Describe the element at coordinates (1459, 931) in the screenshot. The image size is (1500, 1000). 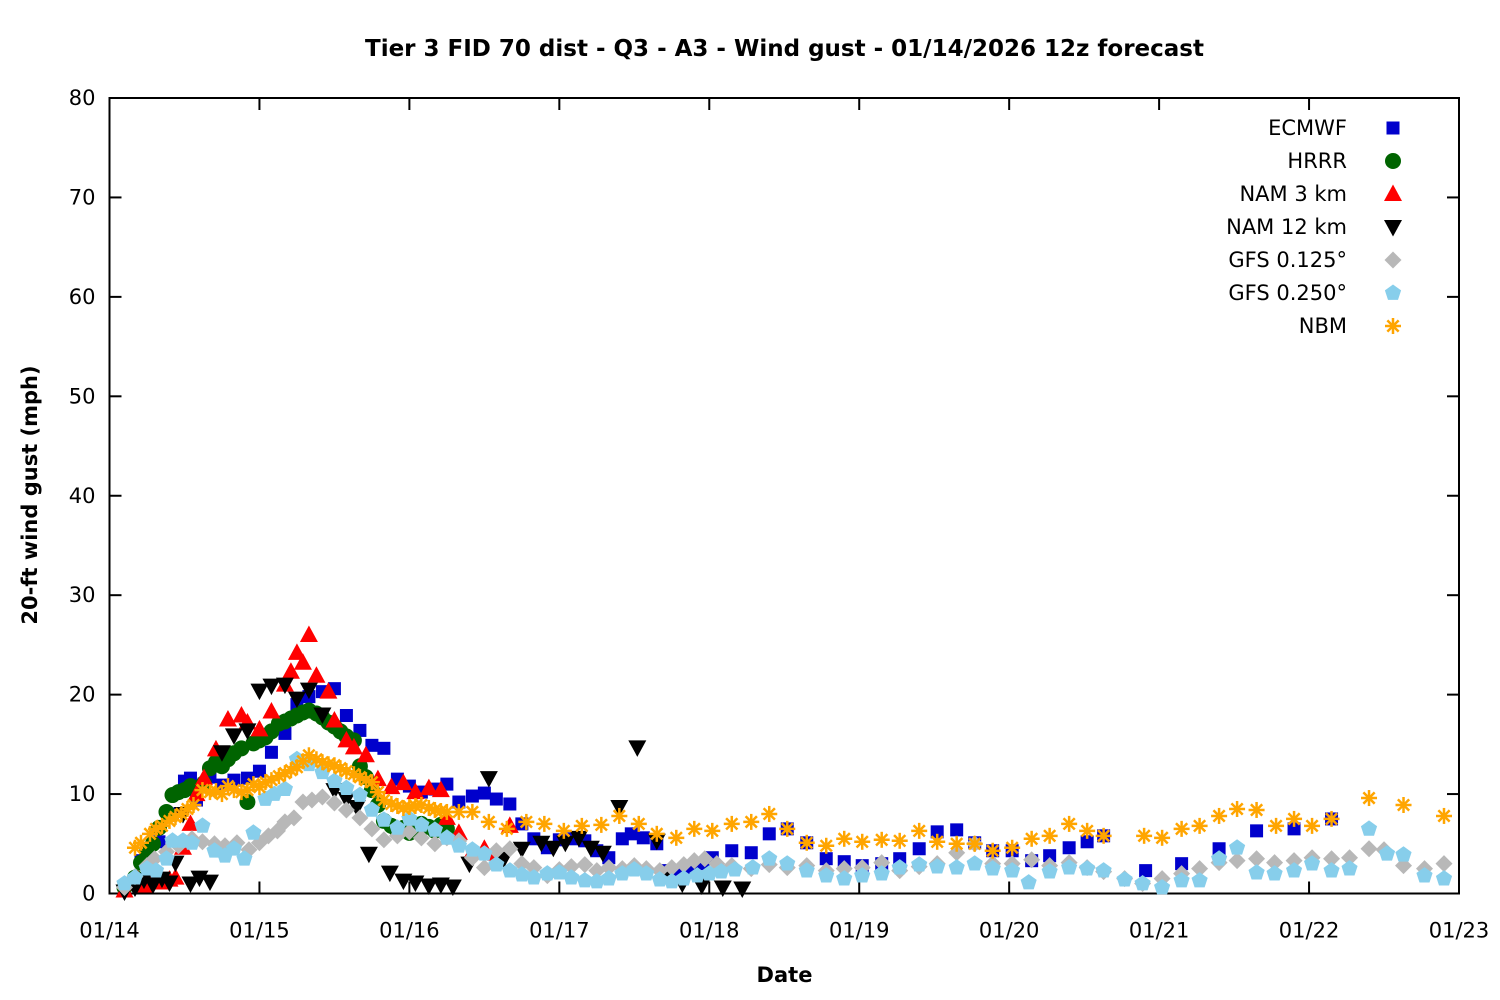
I see `svg-text: 01/23` at that location.